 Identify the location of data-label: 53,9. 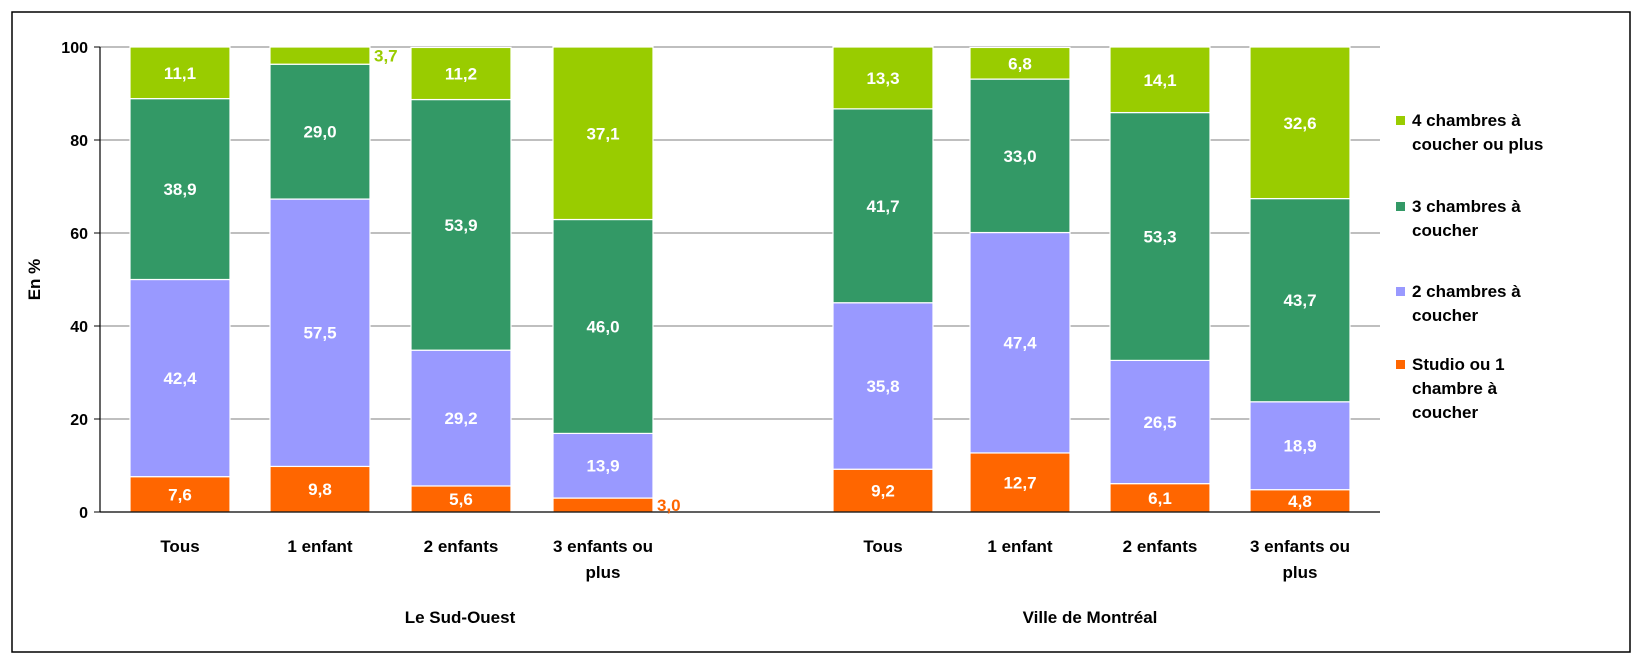
(460, 225).